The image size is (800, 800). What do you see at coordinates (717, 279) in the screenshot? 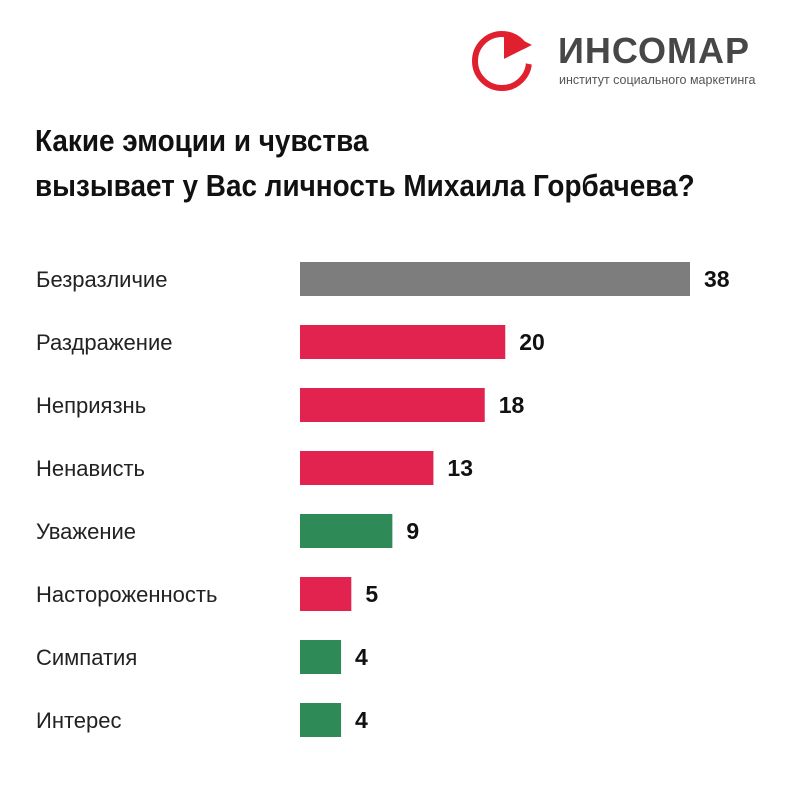
I see `value-label: 38` at bounding box center [717, 279].